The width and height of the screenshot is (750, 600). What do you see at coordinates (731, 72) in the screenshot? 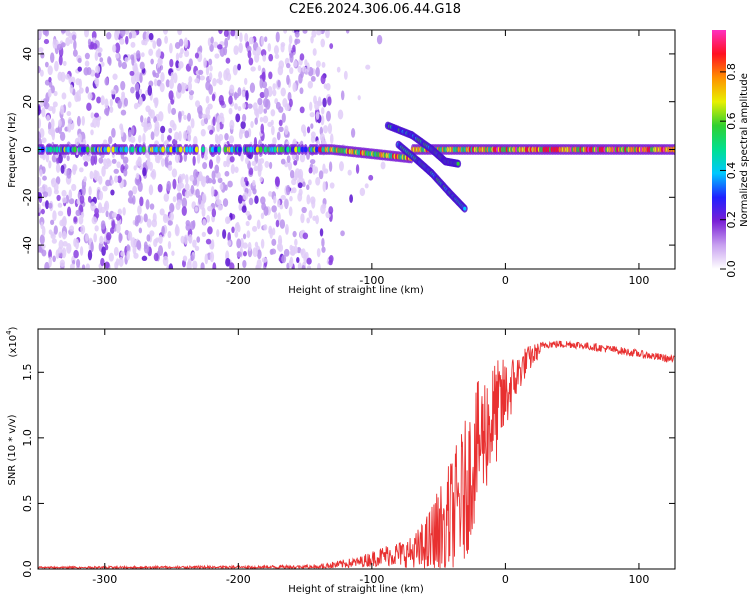
I see `colorbar-tick-label: 0.8` at bounding box center [731, 72].